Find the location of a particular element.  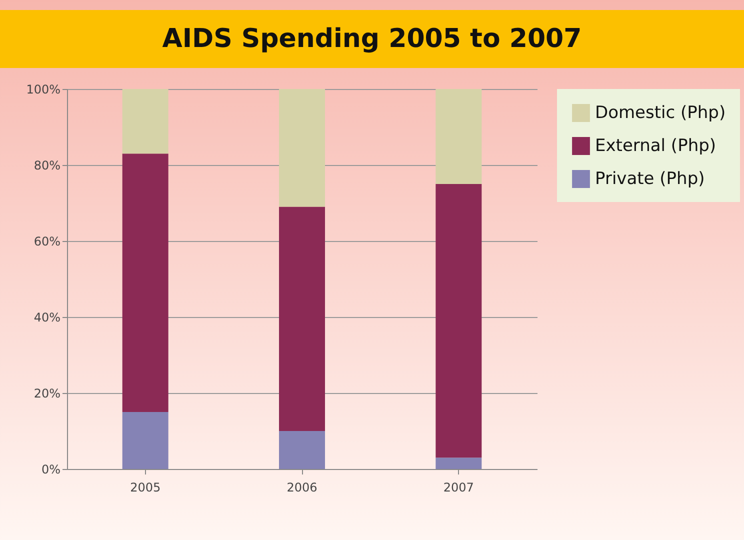

y-tick-label: 60% is located at coordinates (47, 241).